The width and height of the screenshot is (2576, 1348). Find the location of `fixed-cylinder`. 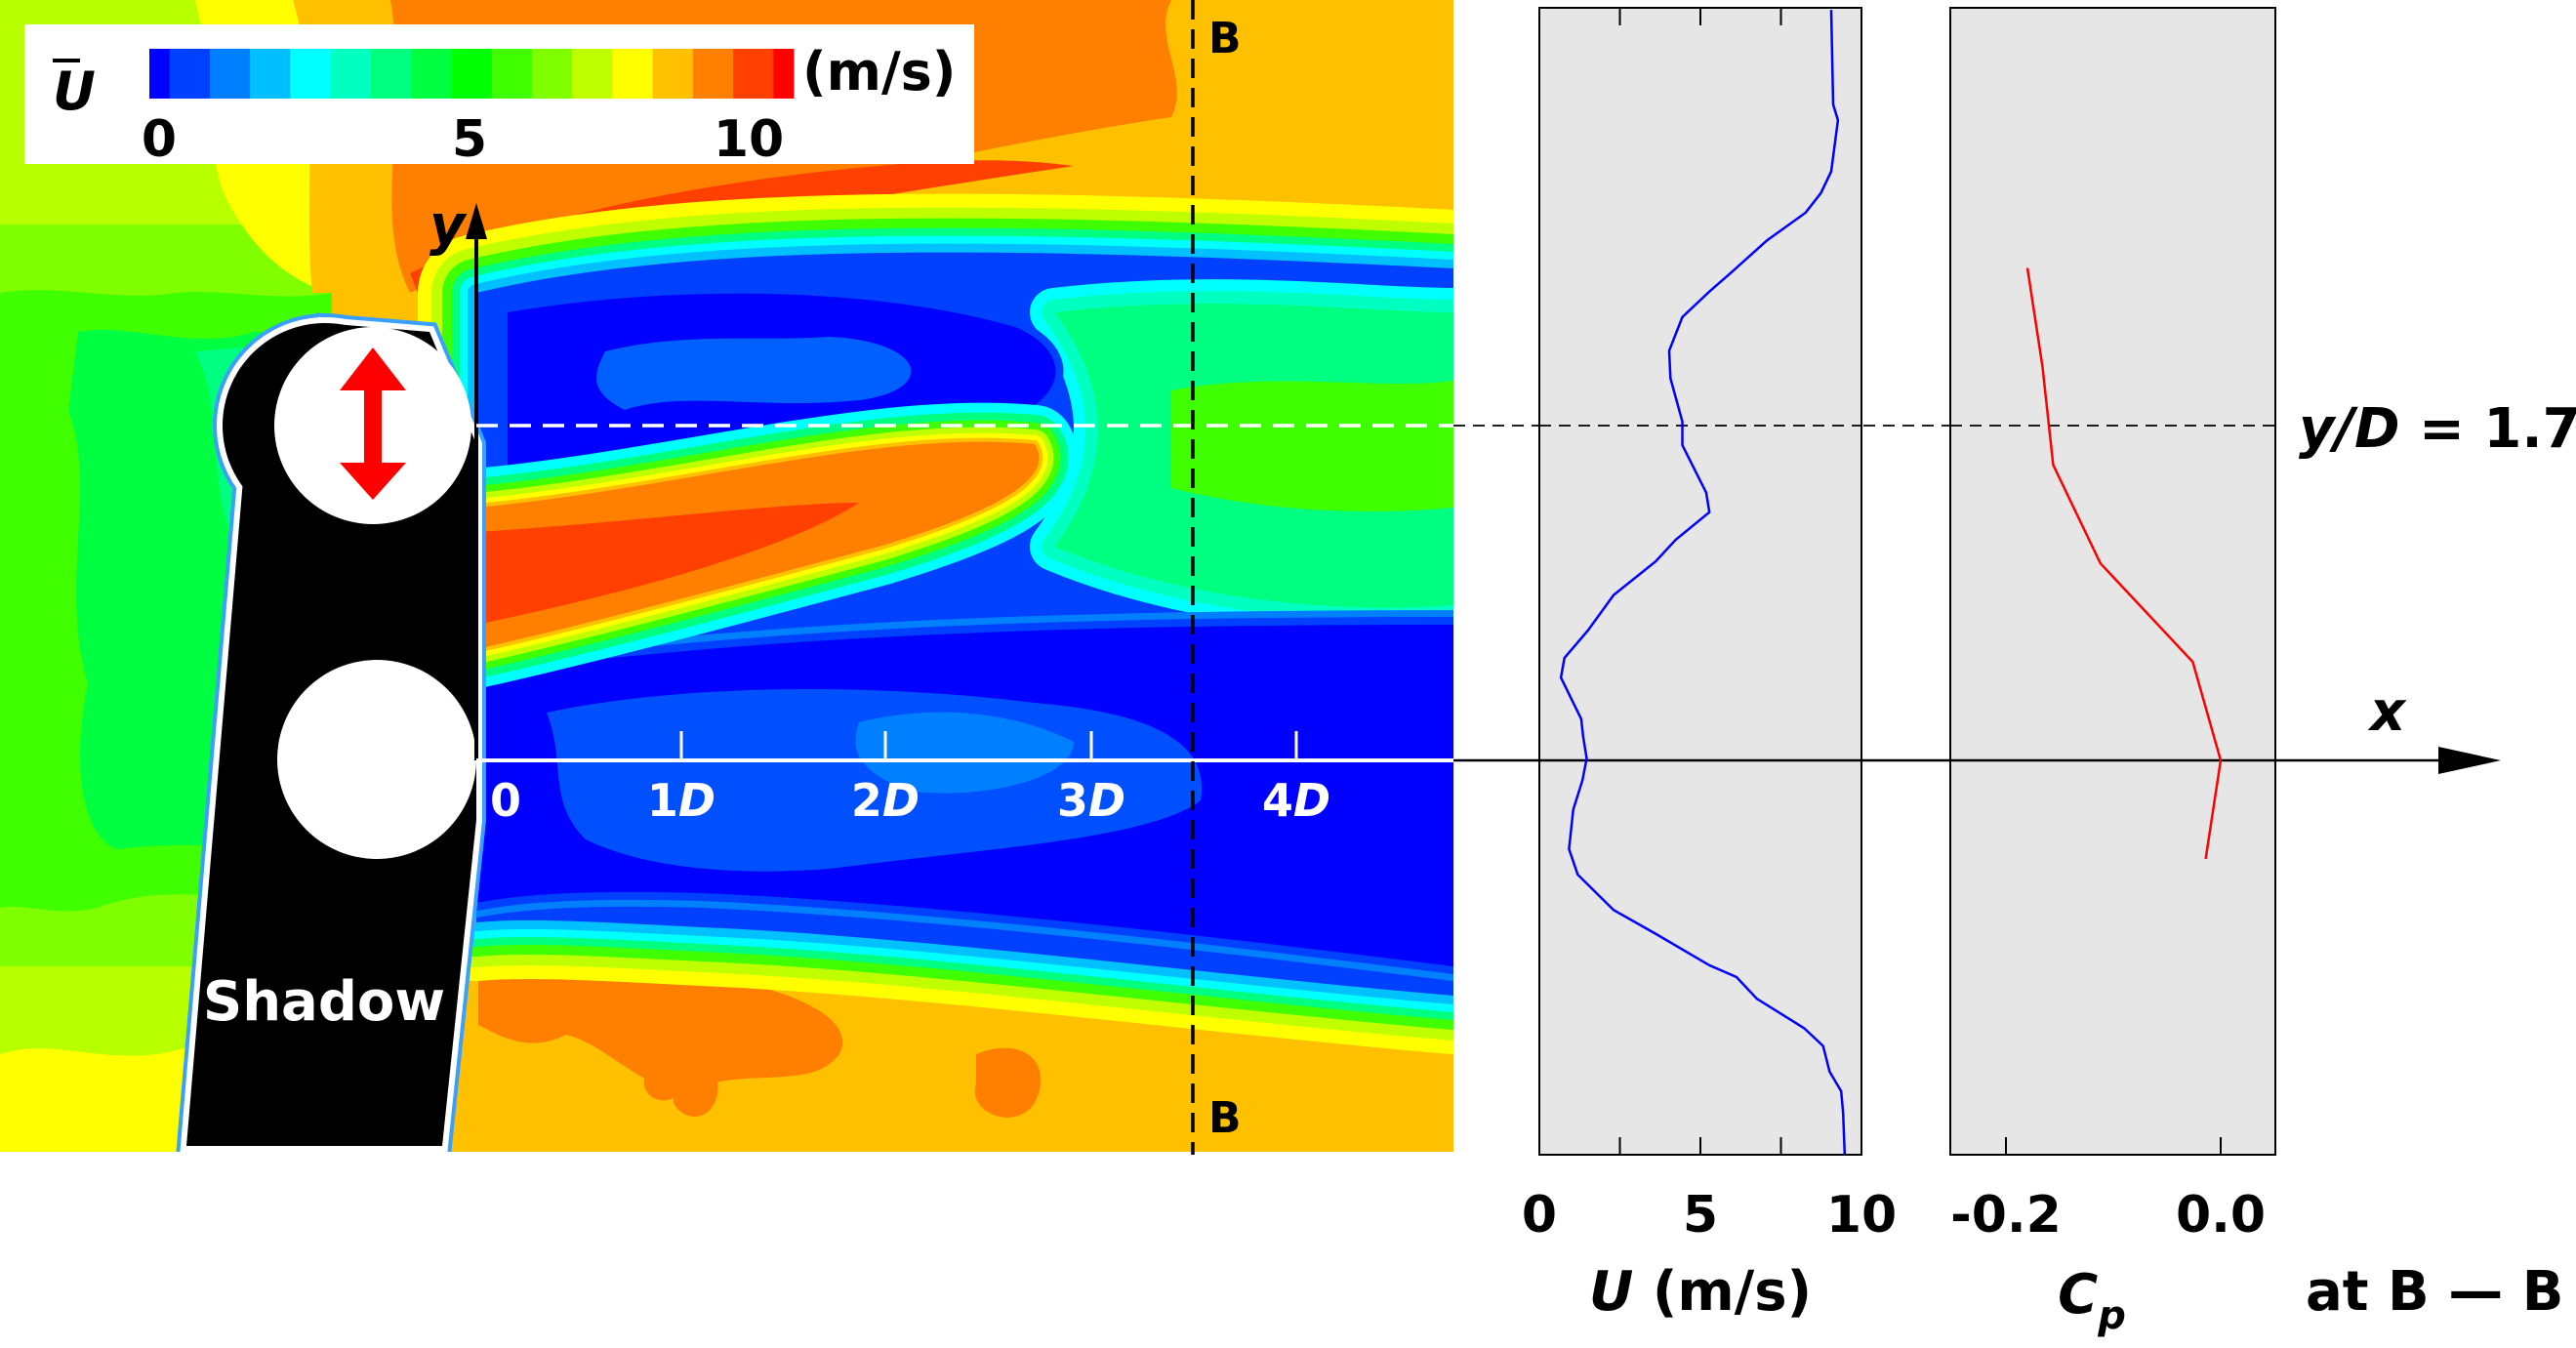

fixed-cylinder is located at coordinates (376, 759).